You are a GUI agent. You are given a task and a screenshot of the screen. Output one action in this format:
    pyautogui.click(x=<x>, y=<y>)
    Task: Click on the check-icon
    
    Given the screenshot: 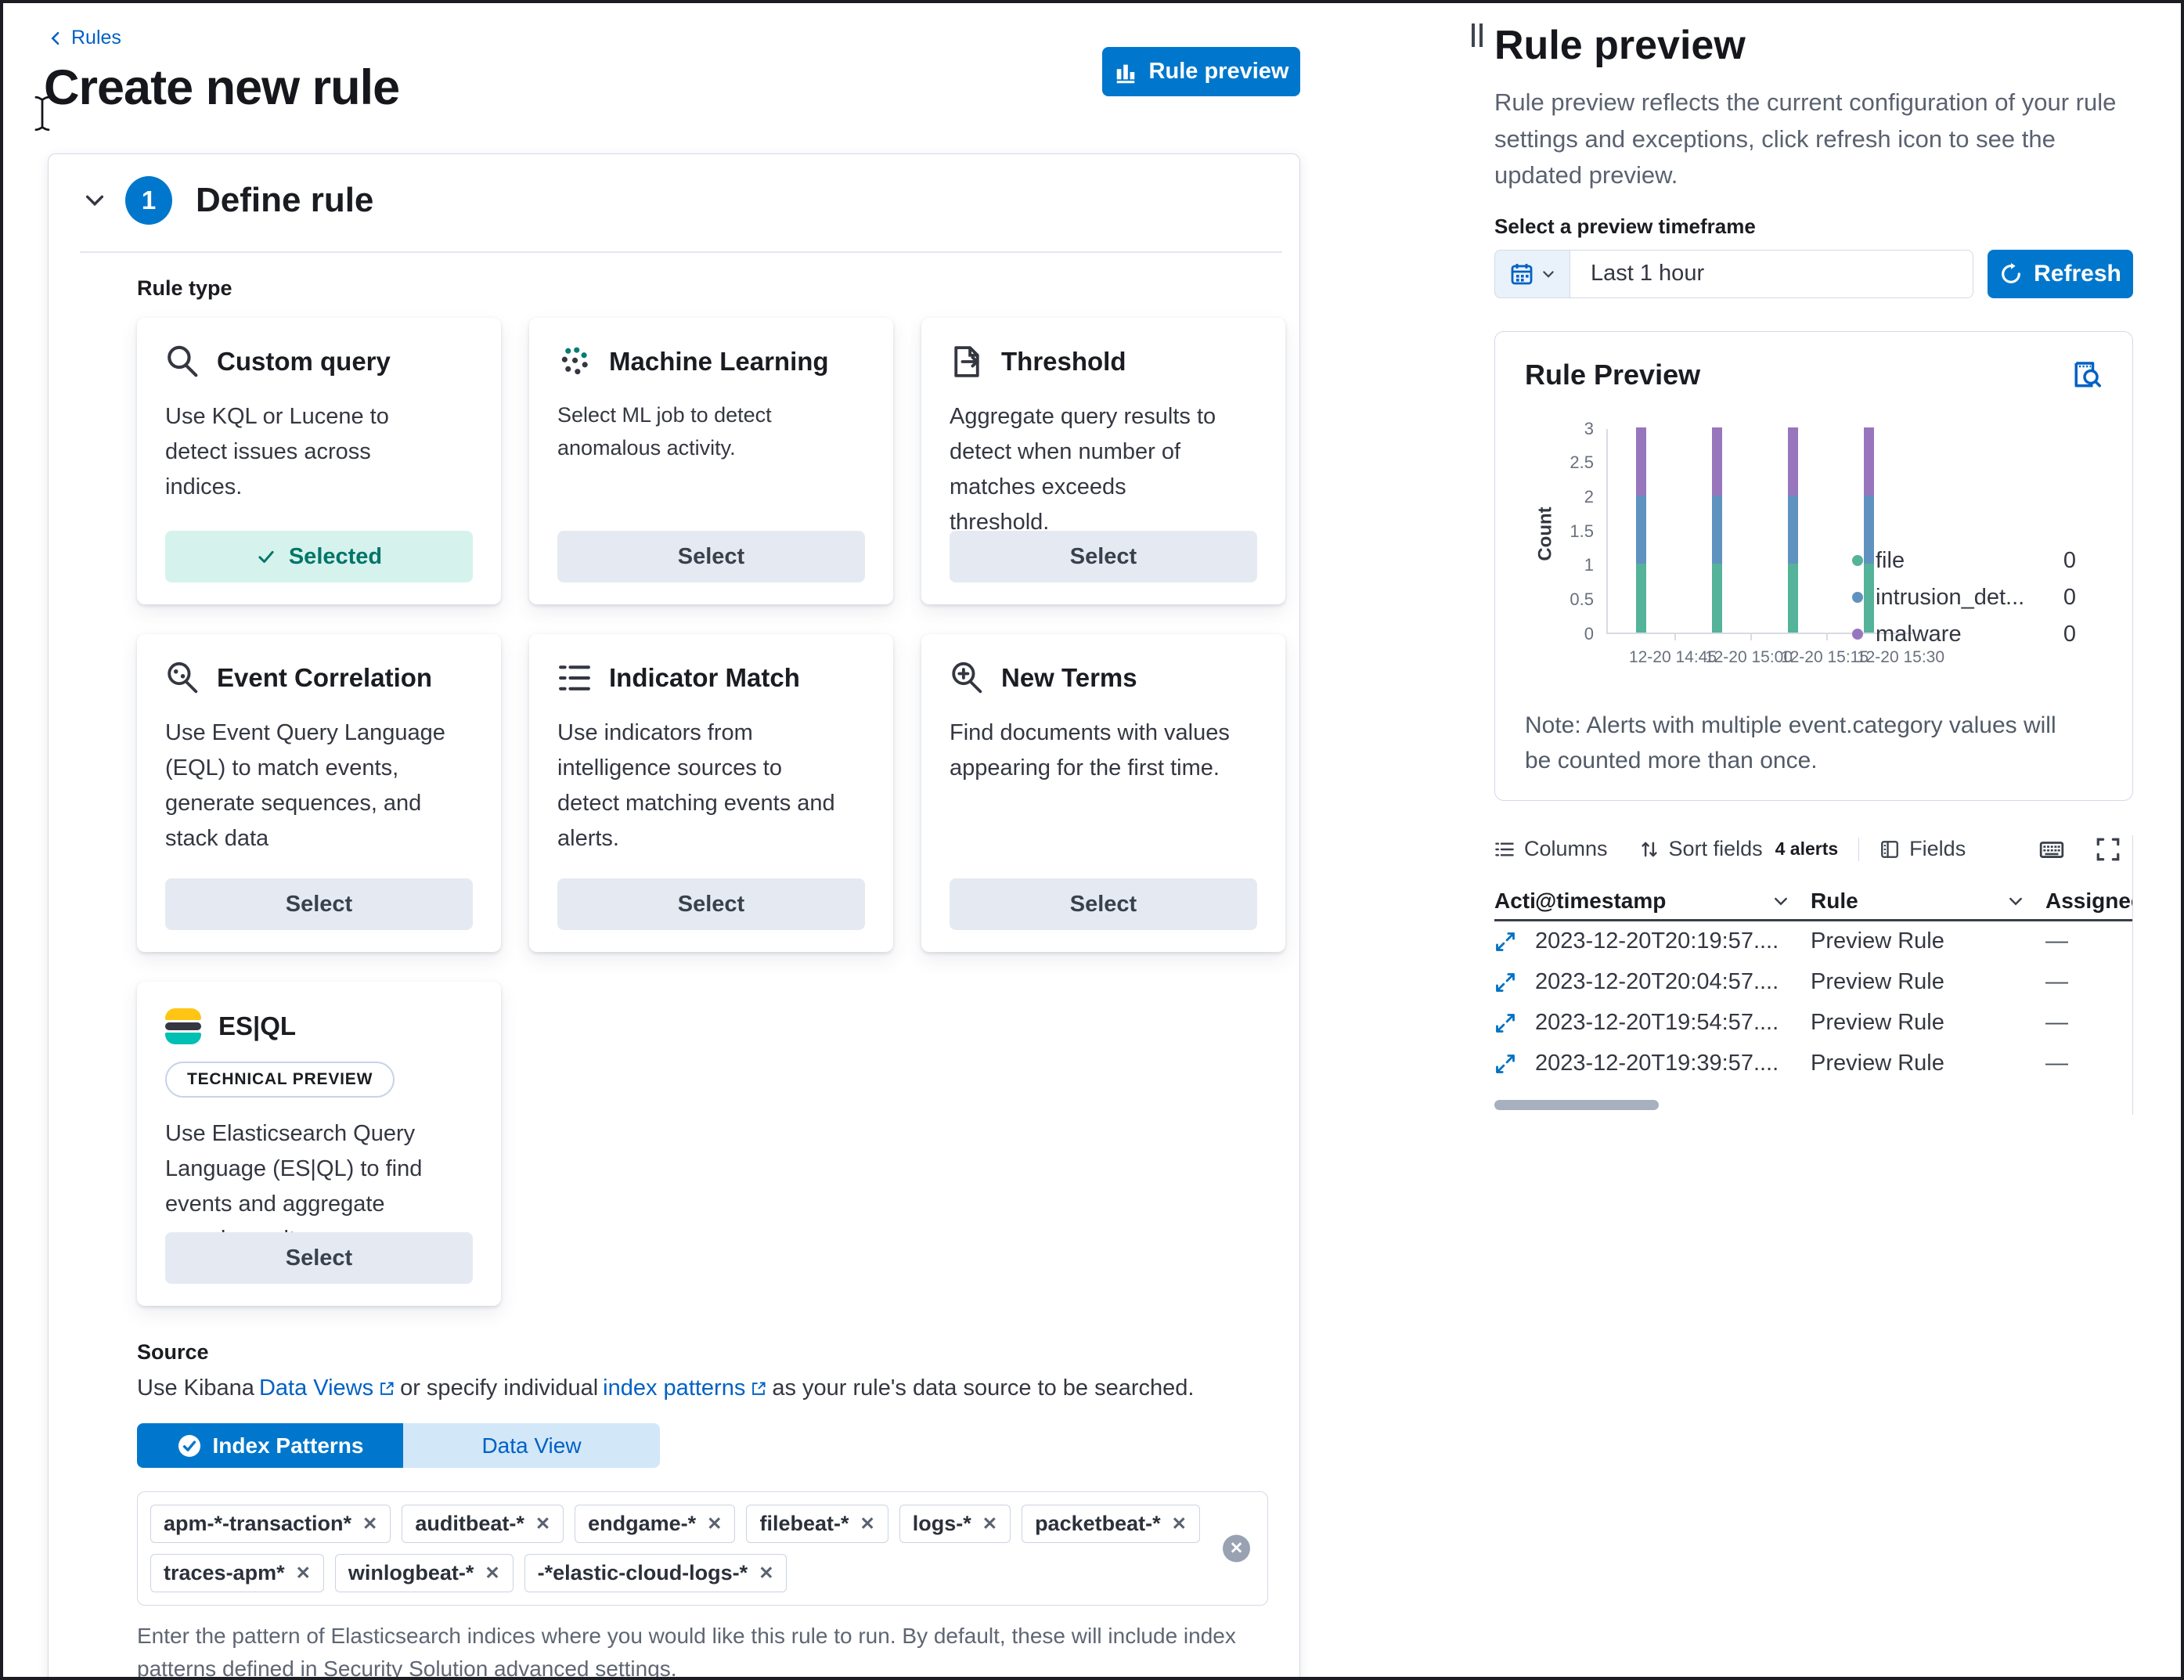 What is the action you would take?
    pyautogui.click(x=266, y=556)
    